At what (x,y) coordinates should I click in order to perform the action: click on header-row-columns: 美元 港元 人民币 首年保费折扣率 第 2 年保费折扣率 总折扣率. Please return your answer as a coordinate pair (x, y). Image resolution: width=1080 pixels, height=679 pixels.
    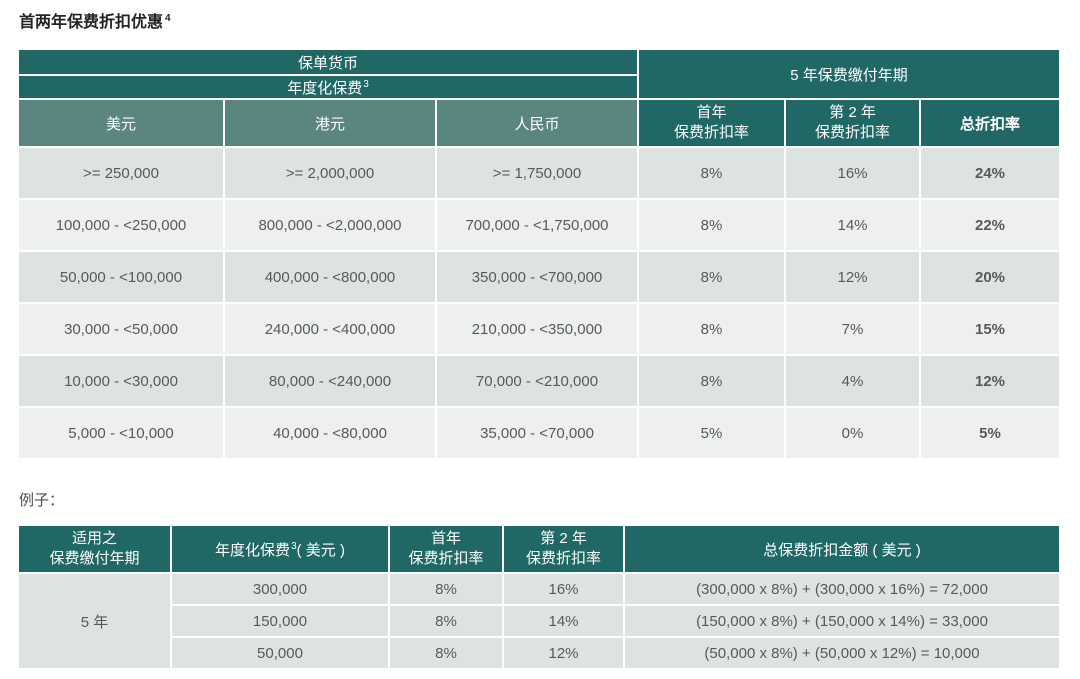
    Looking at the image, I should click on (539, 123).